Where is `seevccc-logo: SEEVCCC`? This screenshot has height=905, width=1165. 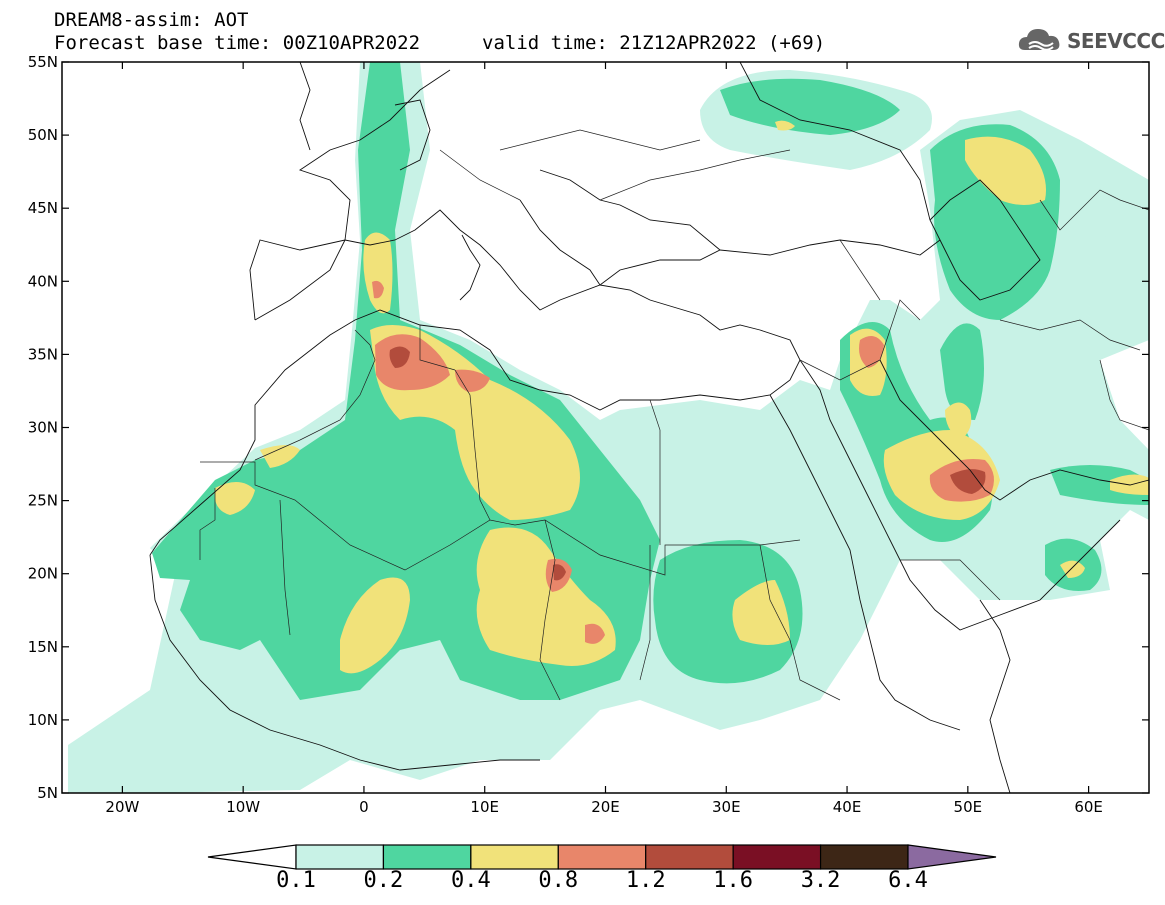 seevccc-logo: SEEVCCC is located at coordinates (1091, 41).